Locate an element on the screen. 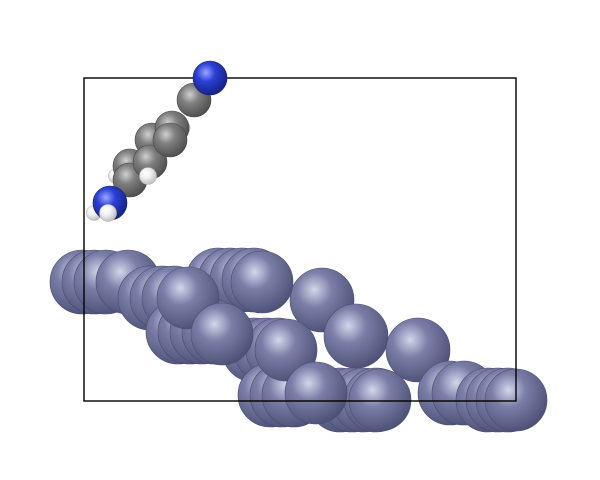  adsorbed-molecule is located at coordinates (157, 141).